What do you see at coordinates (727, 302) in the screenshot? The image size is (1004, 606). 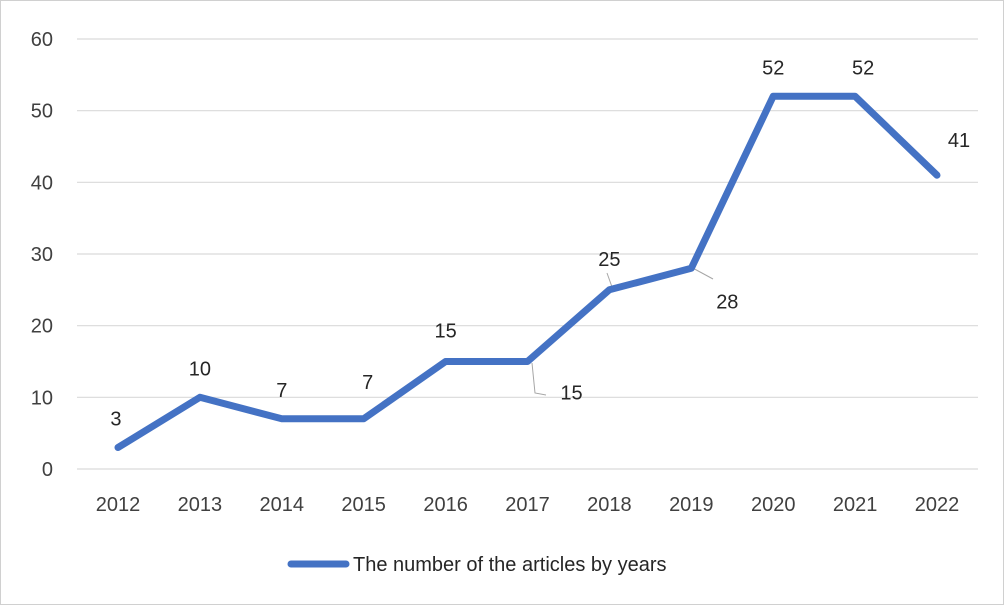 I see `data-label: 28` at bounding box center [727, 302].